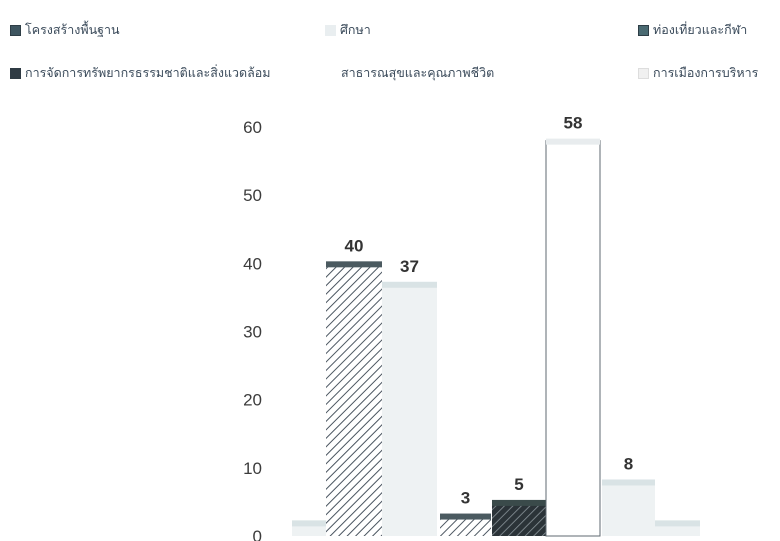 The image size is (780, 541). Describe the element at coordinates (252, 400) in the screenshot. I see `y-tick-label: 20` at that location.